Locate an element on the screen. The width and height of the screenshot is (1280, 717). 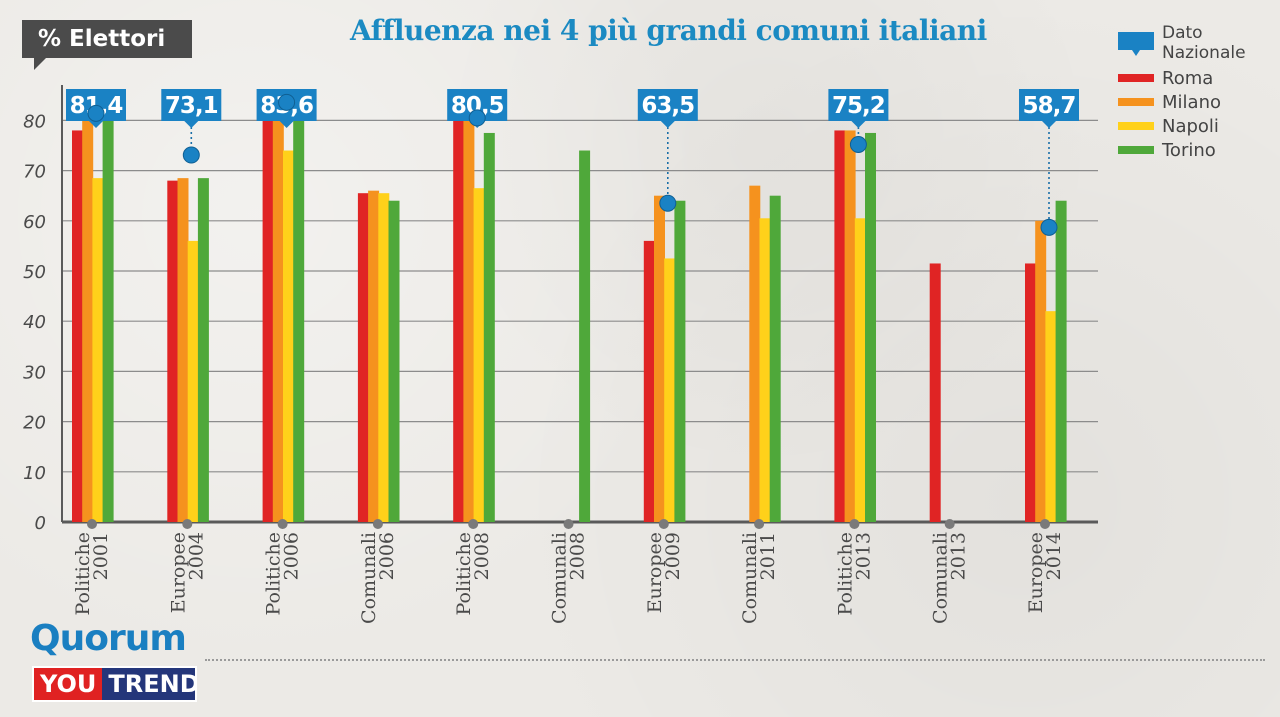
youtrend-logo: YOU TREND is located at coordinates (114, 684).